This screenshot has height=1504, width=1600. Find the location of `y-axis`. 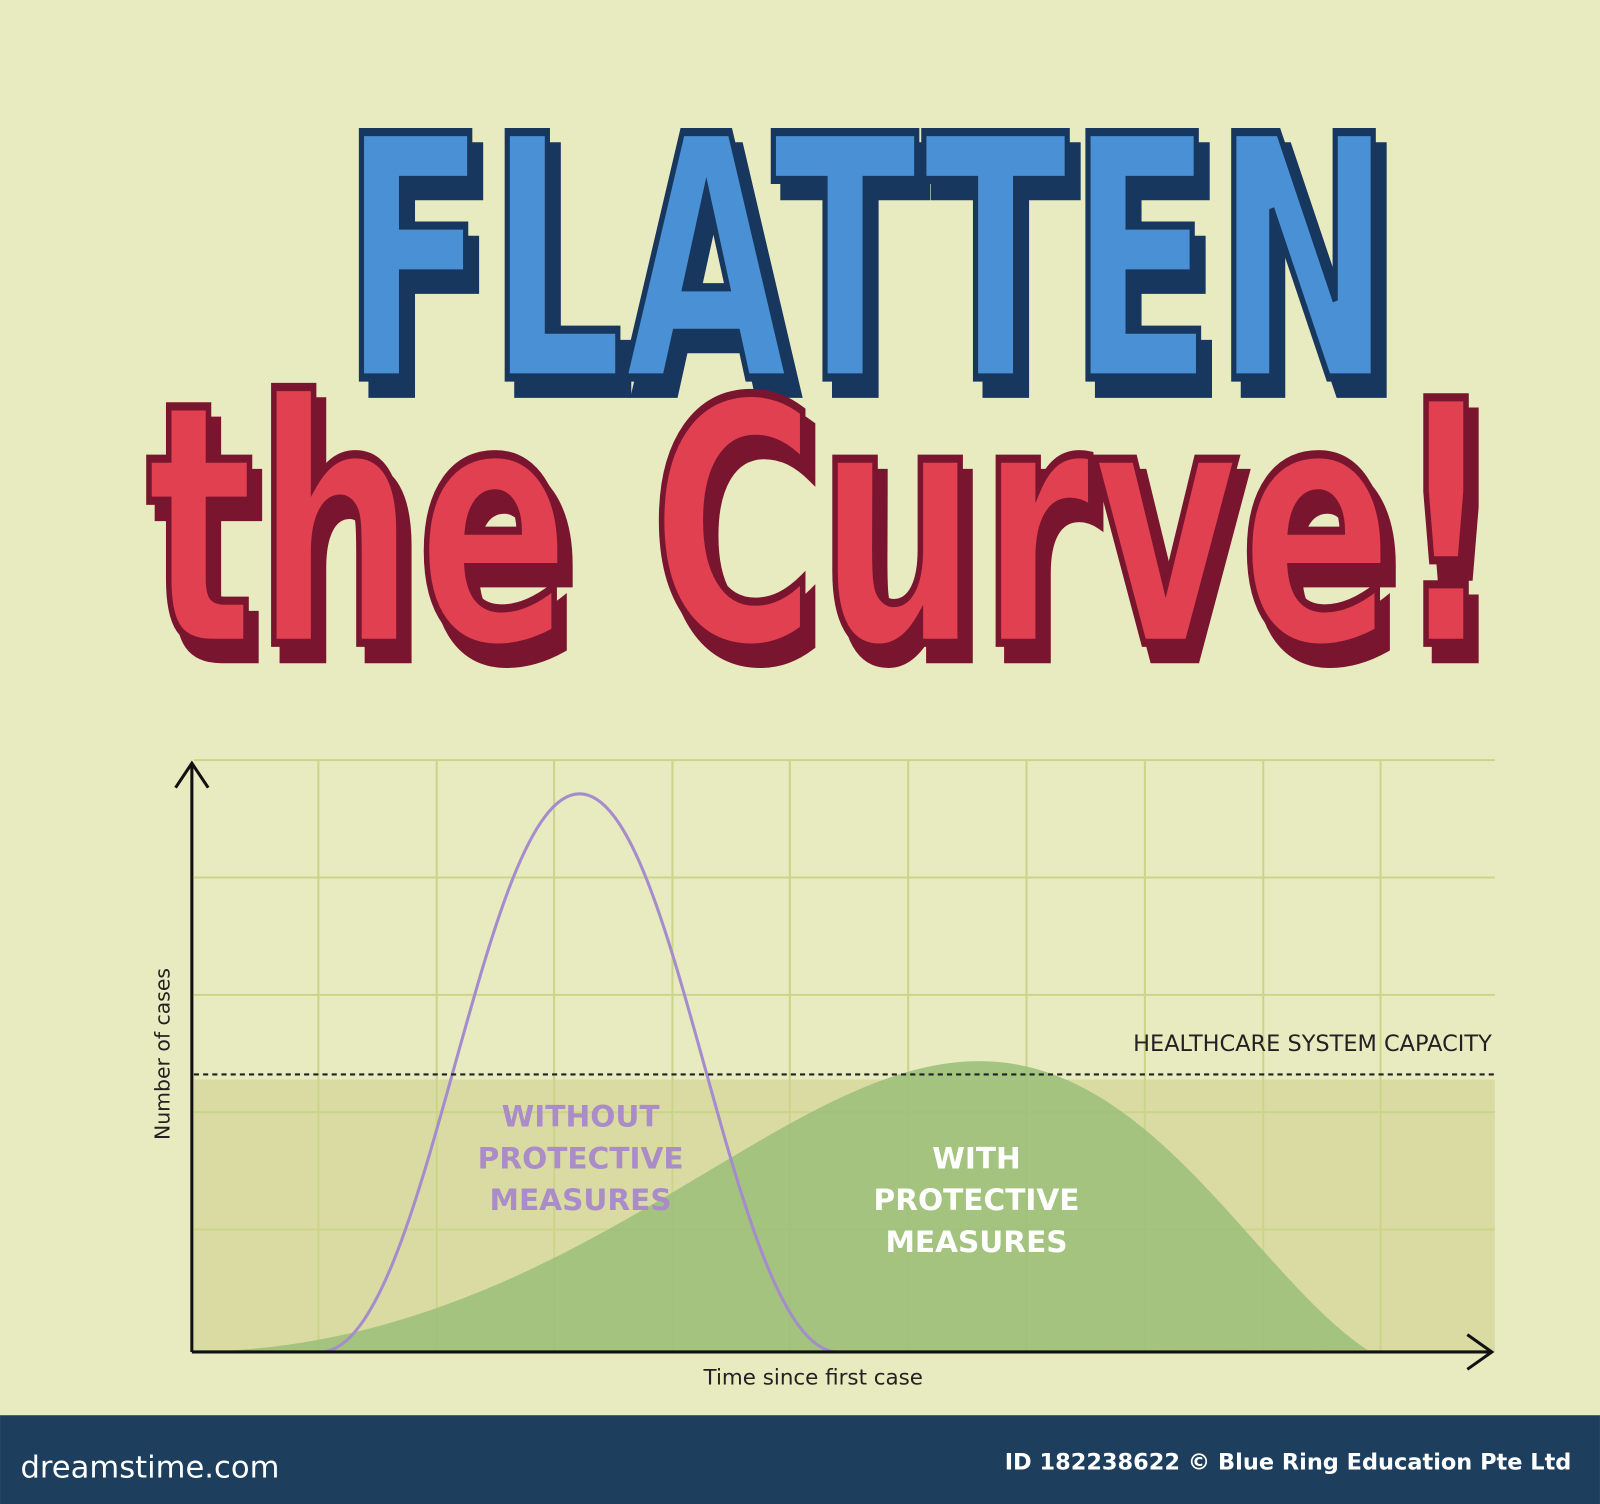

y-axis is located at coordinates (192, 1056).